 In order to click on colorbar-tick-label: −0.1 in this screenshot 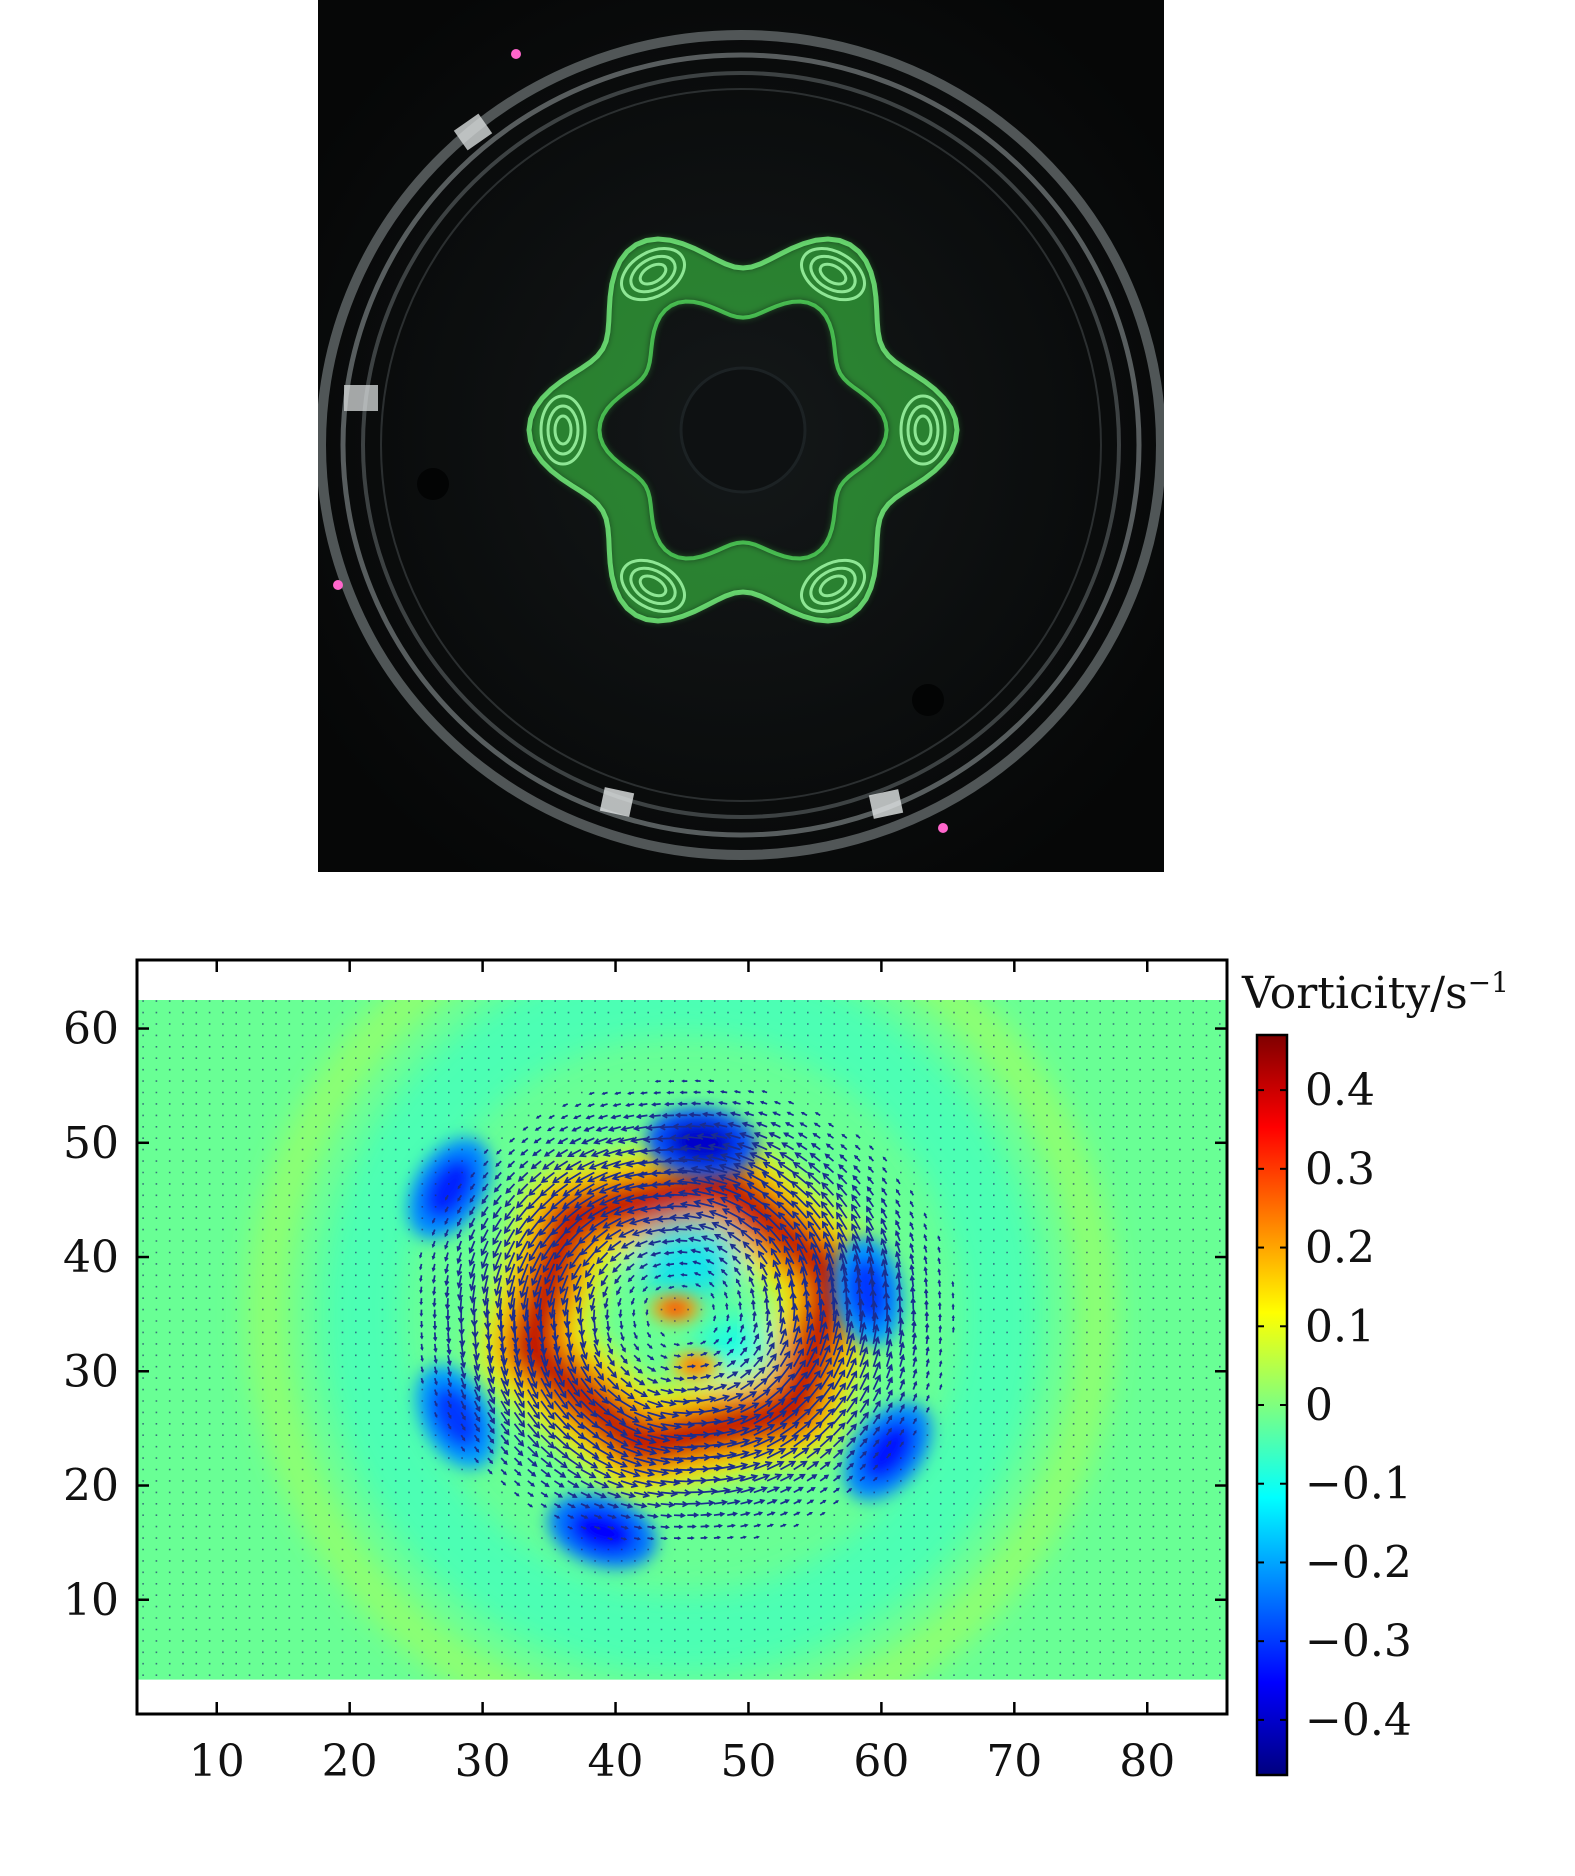, I will do `click(1358, 1484)`.